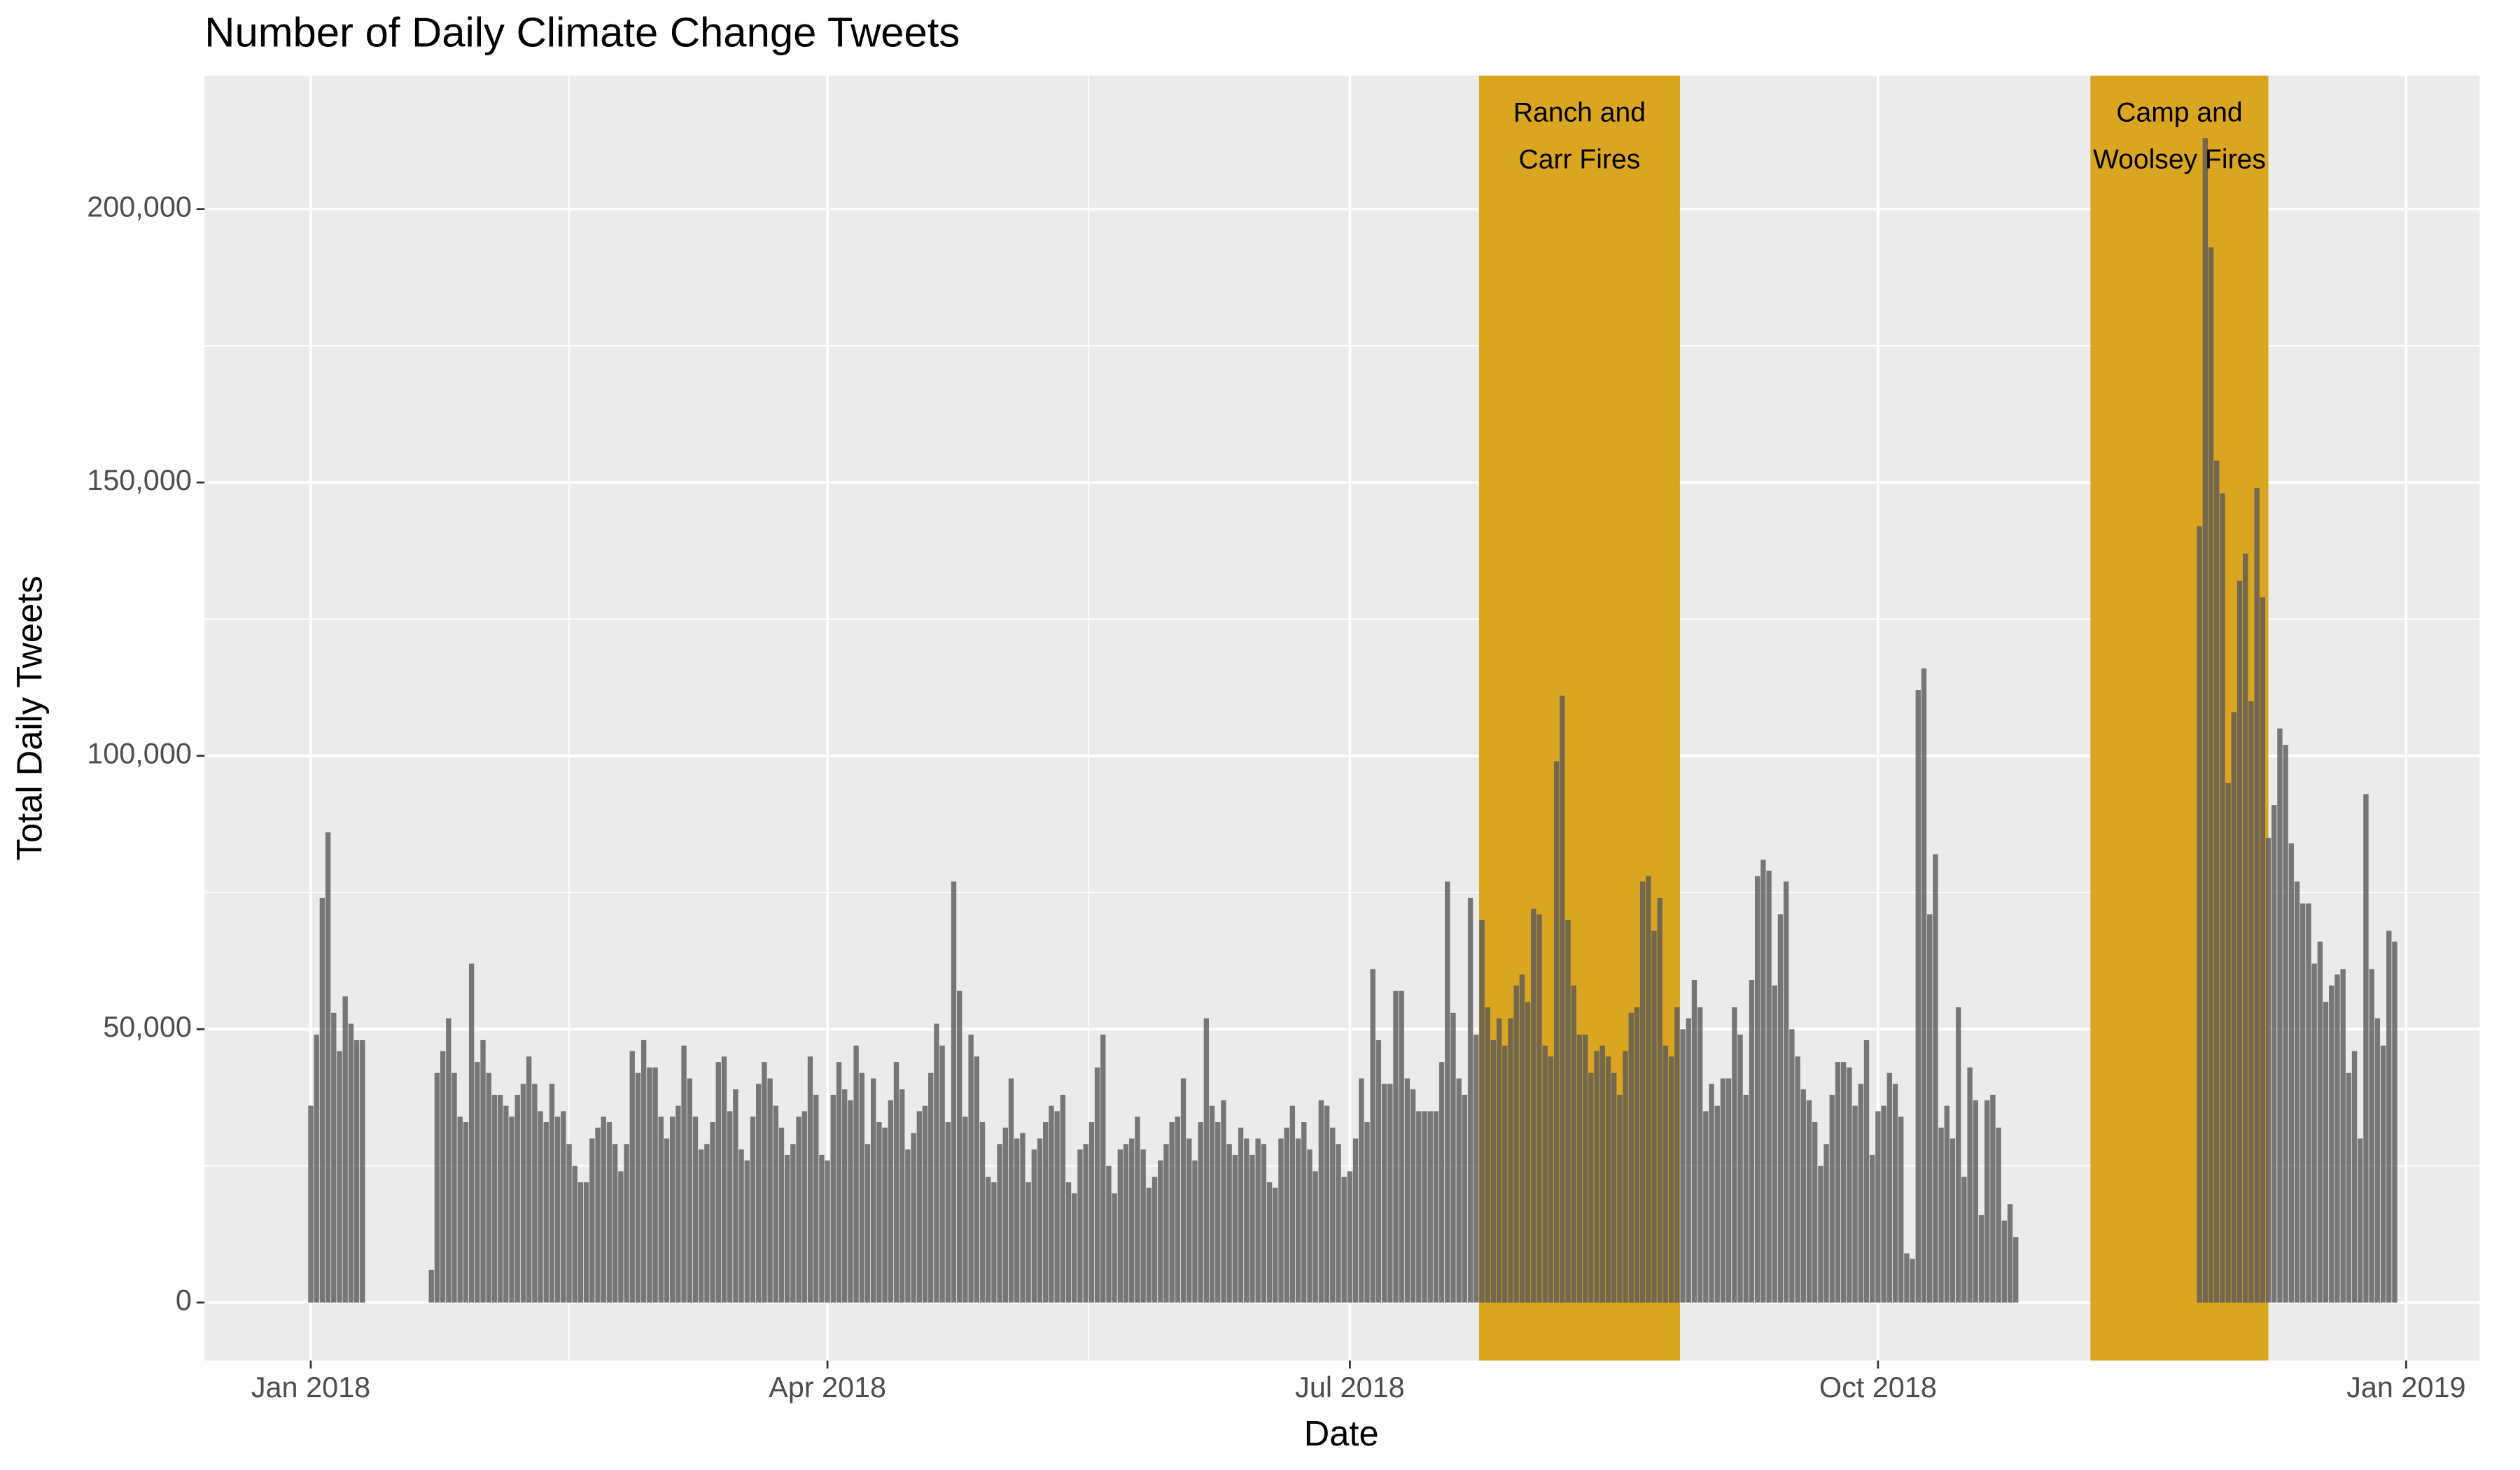 The width and height of the screenshot is (2520, 1470). What do you see at coordinates (1878, 1387) in the screenshot?
I see `x-tick-label: Oct 2018` at bounding box center [1878, 1387].